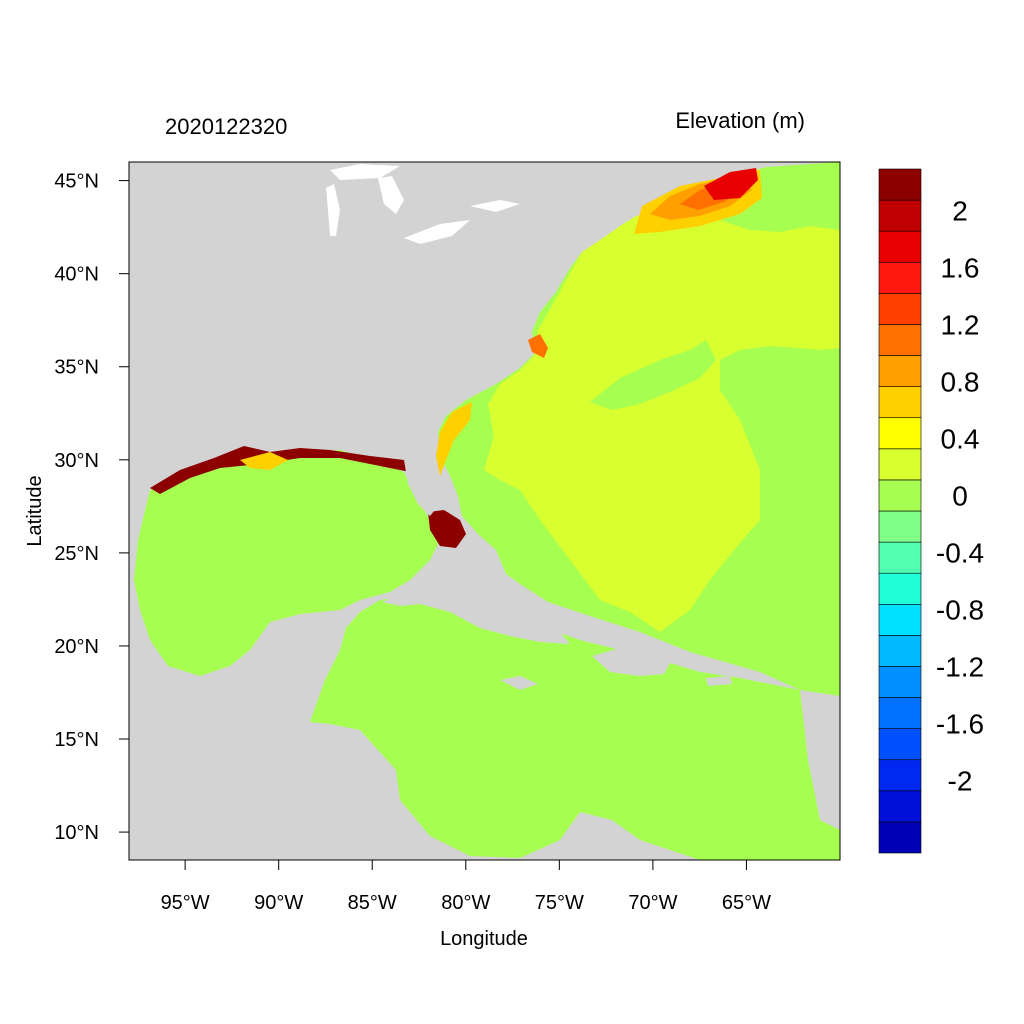  What do you see at coordinates (960, 210) in the screenshot?
I see `colorbar-label: 2` at bounding box center [960, 210].